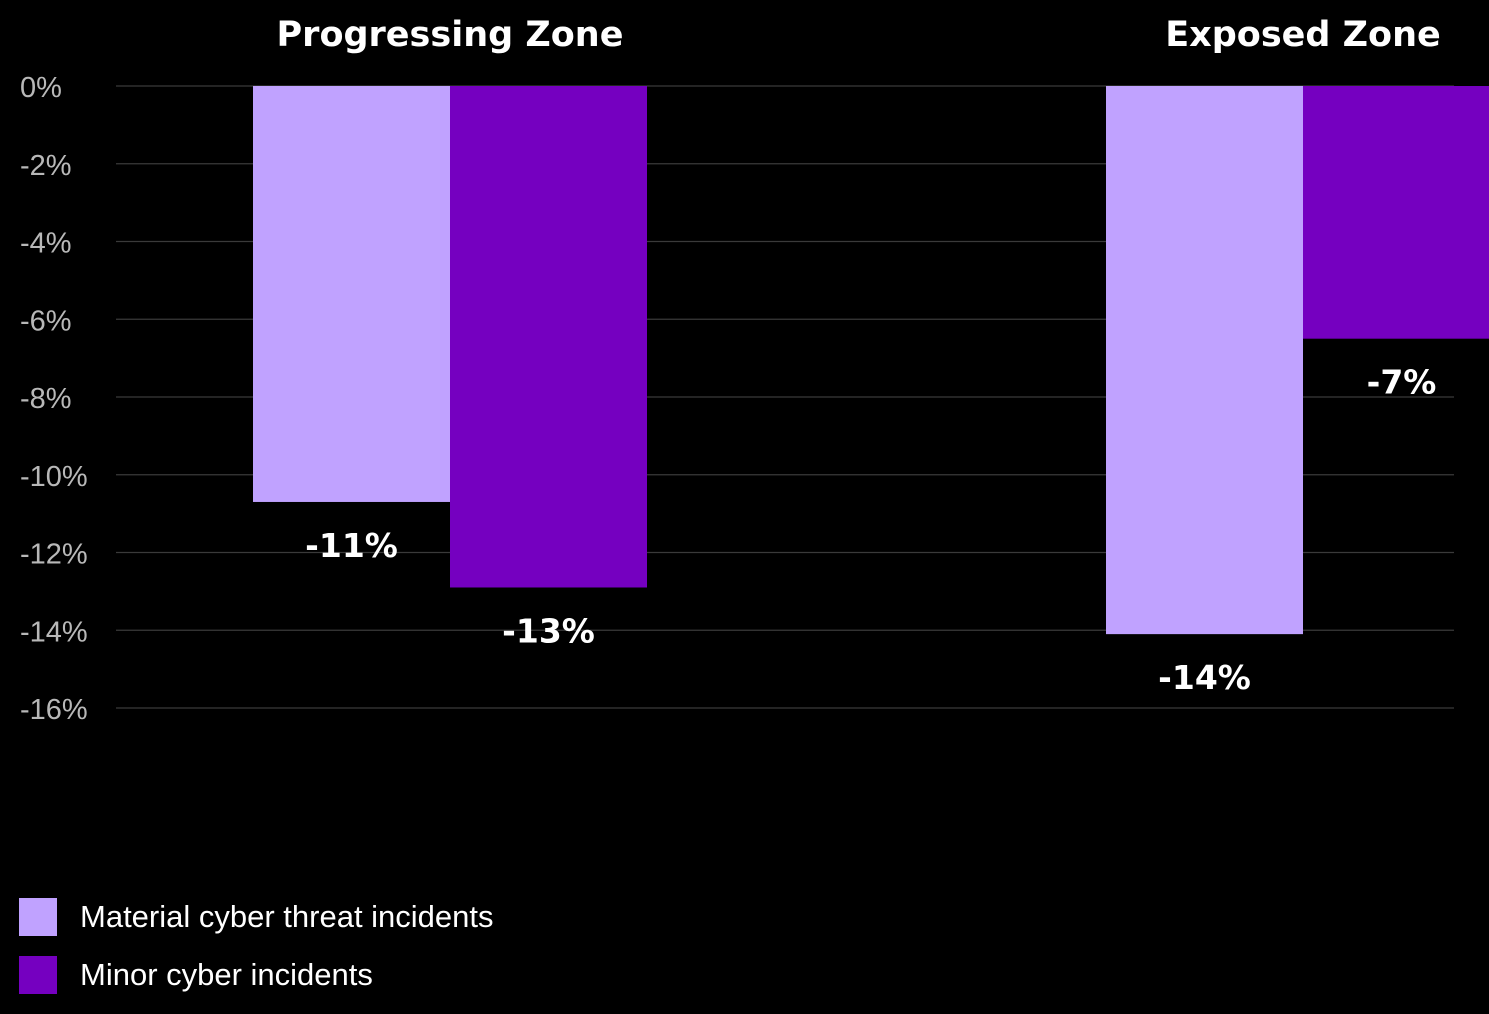  What do you see at coordinates (1204, 360) in the screenshot?
I see `bar-material-exposed` at bounding box center [1204, 360].